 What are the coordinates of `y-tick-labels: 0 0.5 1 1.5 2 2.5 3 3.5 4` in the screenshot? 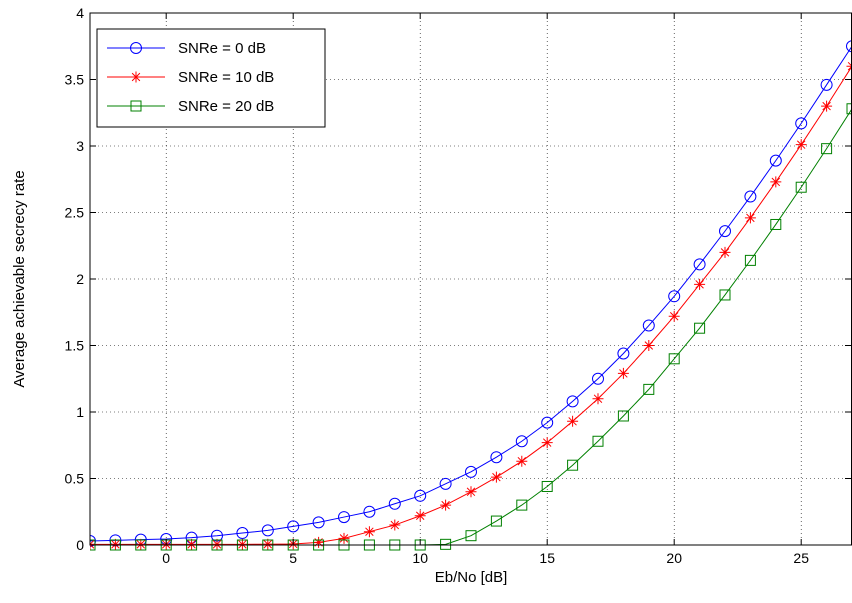 It's located at (75, 279).